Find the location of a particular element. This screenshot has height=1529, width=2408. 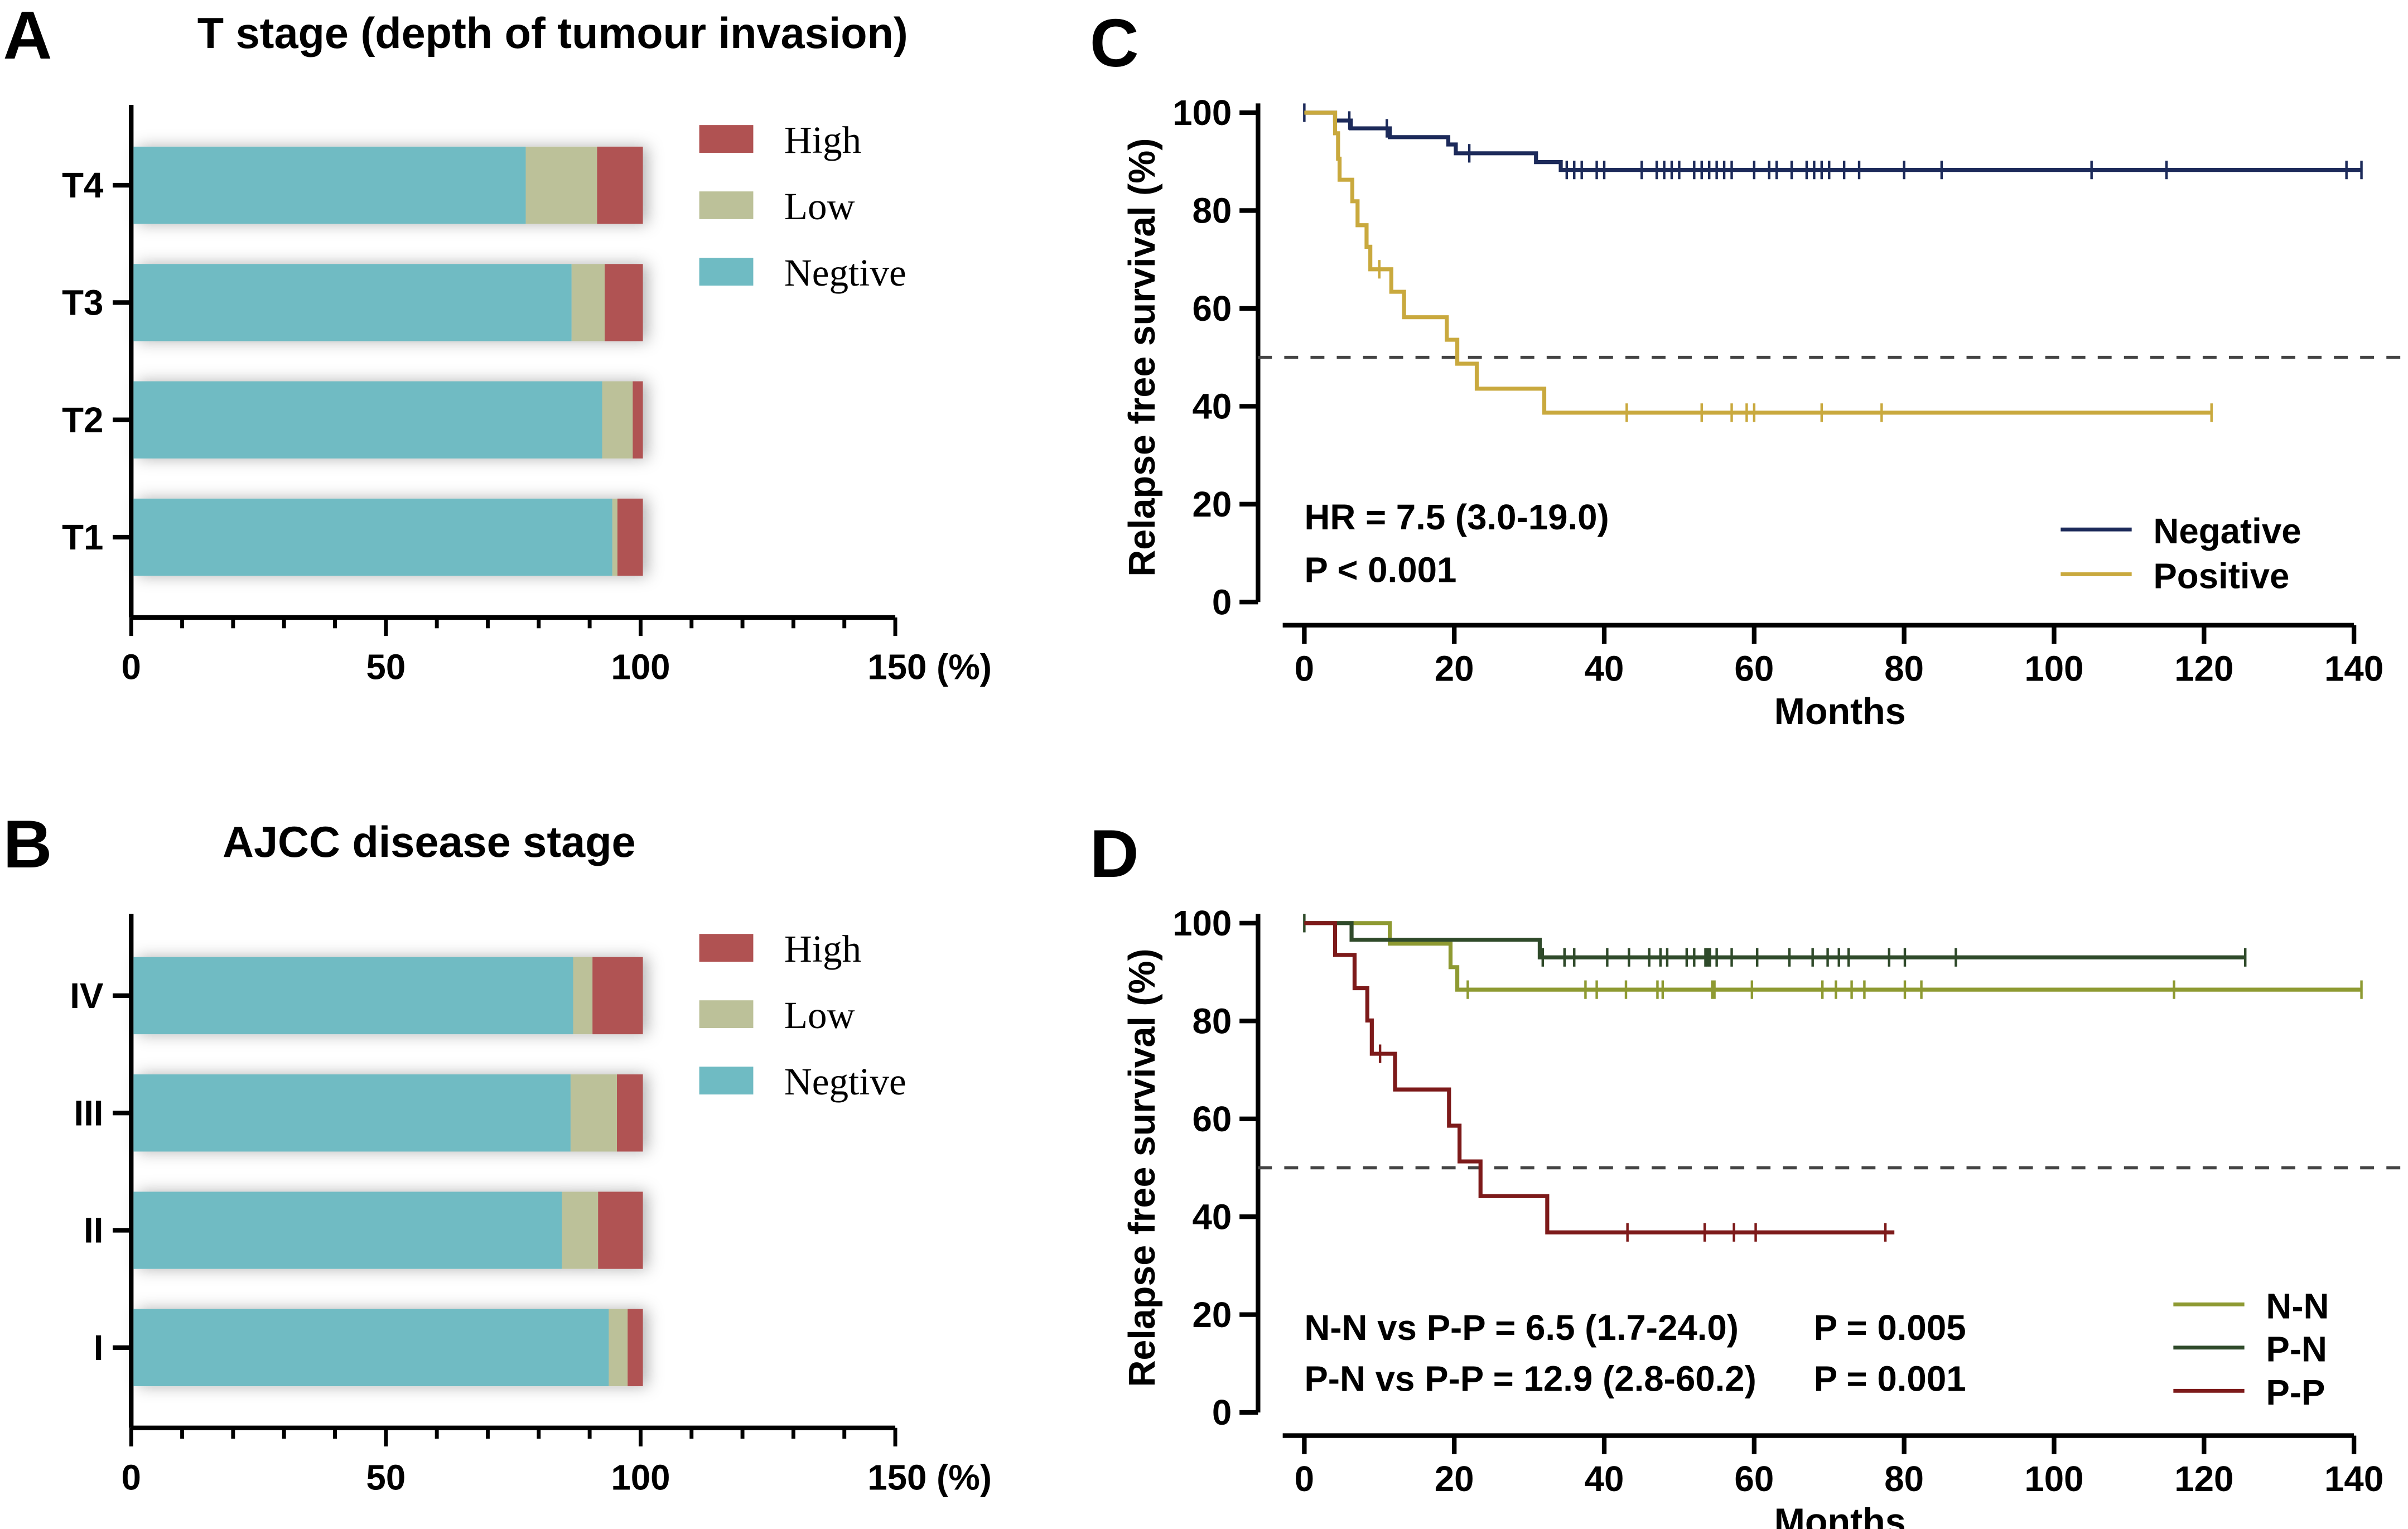

annotation: N-N vs P-P = 6.5 (1.7-24.0) is located at coordinates (1521, 1328).